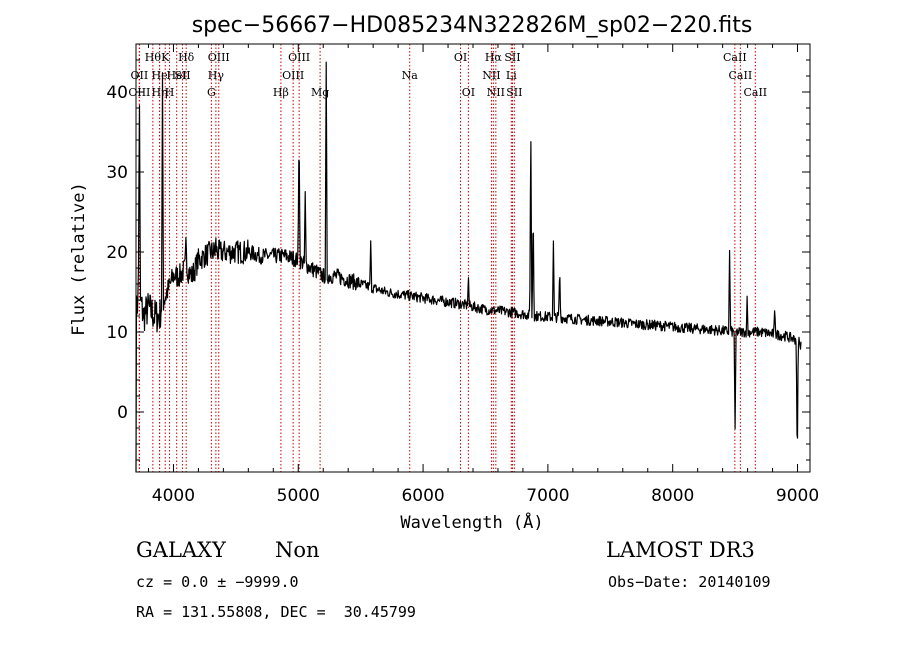 The image size is (900, 649). I want to click on y-tick-label: 40, so click(117, 93).